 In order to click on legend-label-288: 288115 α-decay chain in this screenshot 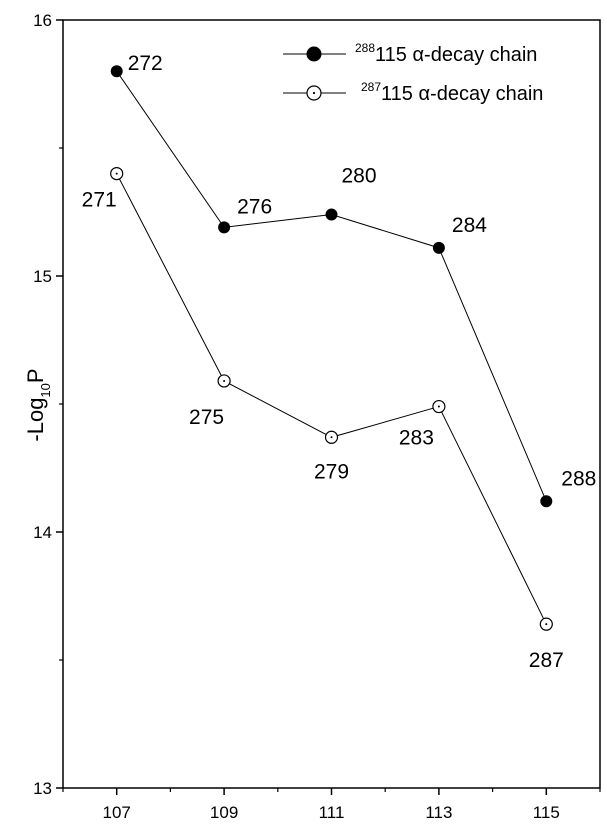, I will do `click(446, 53)`.